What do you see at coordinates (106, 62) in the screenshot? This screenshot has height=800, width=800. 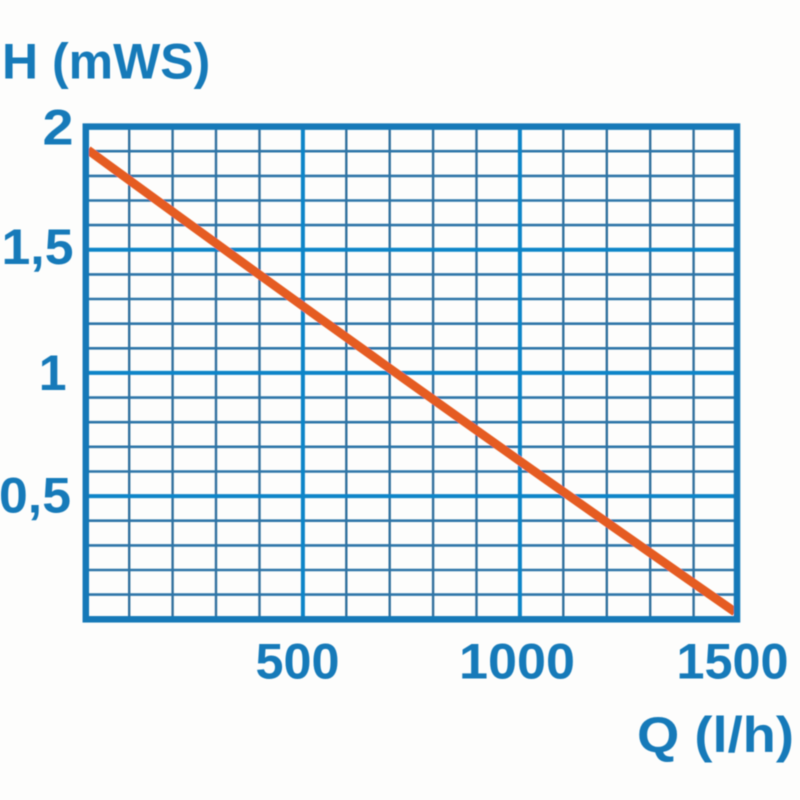 I see `svg-text: H (mWS)` at bounding box center [106, 62].